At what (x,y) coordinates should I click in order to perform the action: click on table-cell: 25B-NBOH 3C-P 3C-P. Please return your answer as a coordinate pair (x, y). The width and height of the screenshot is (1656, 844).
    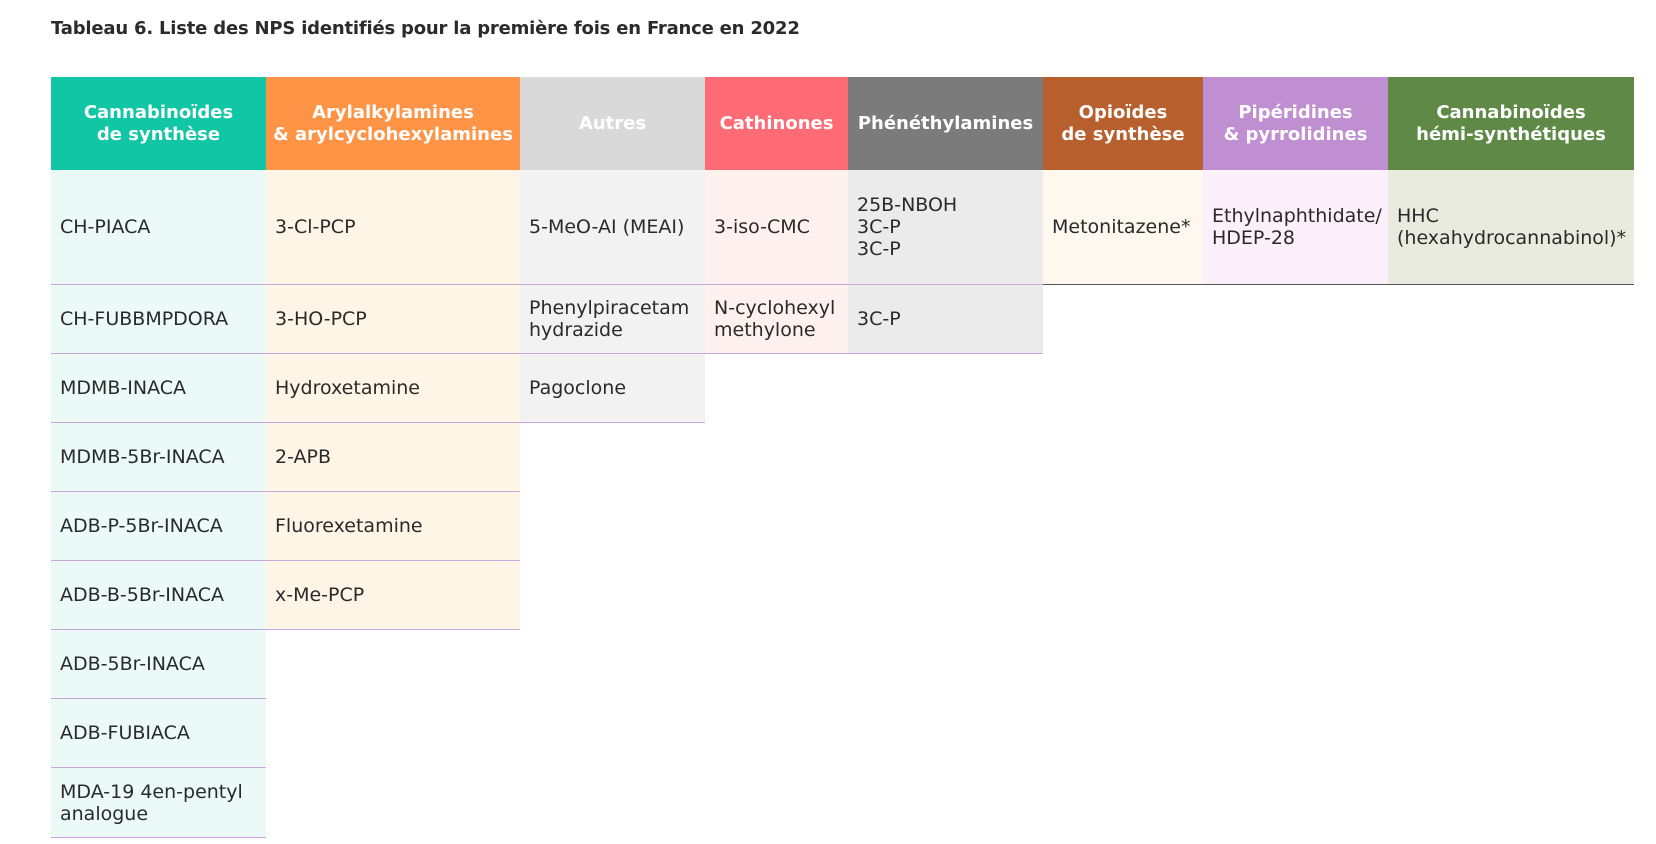
    Looking at the image, I should click on (945, 227).